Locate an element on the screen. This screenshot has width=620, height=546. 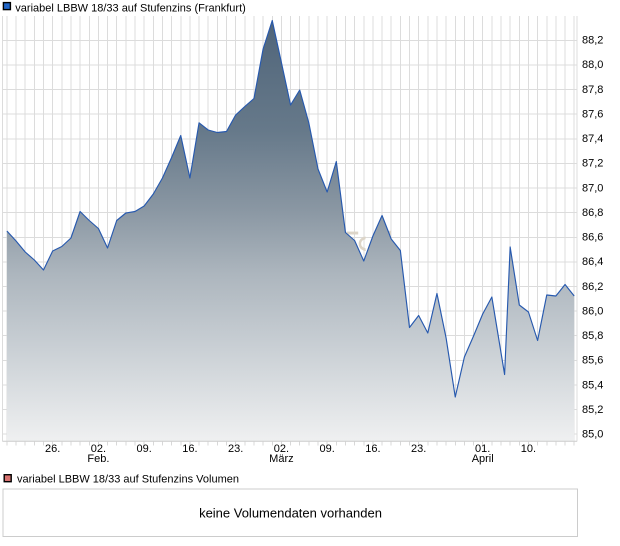
svg-text: 87,2 is located at coordinates (592, 164).